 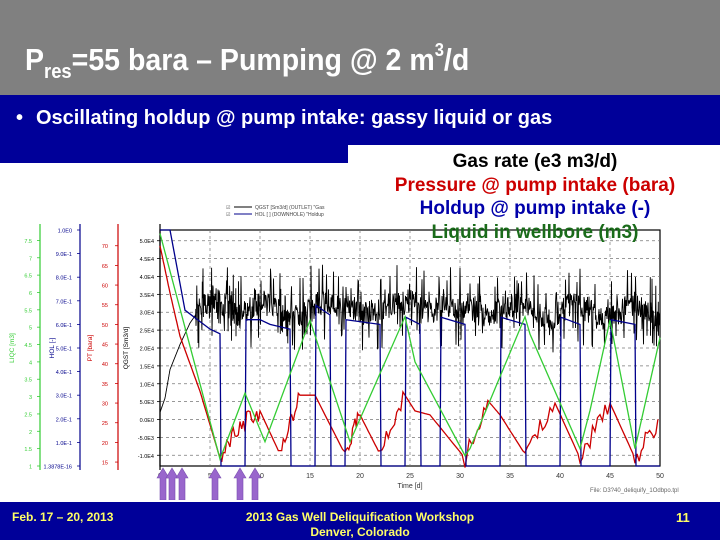 What do you see at coordinates (64, 255) in the screenshot?
I see `y-tick-label: 9.0E-1` at bounding box center [64, 255].